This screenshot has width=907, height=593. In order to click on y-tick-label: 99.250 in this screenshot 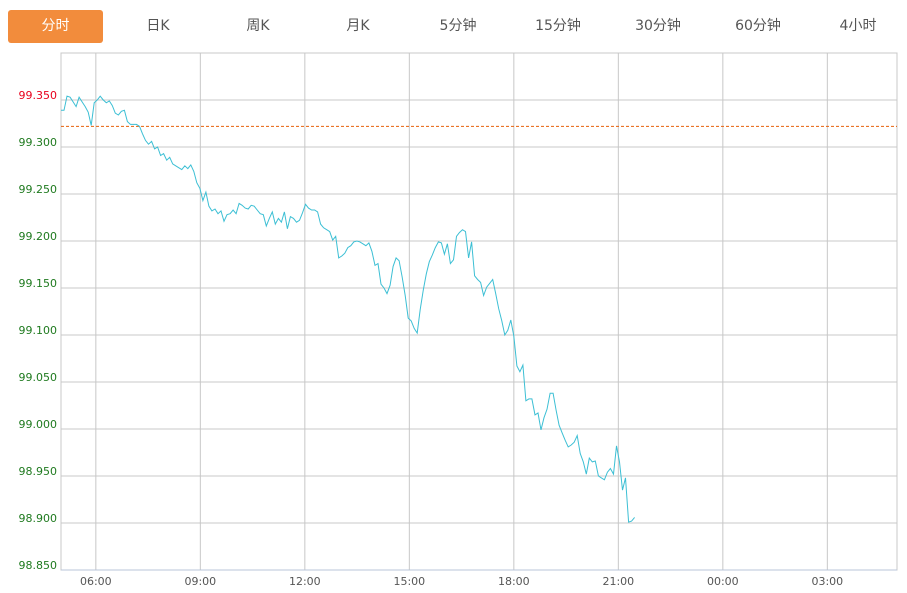, I will do `click(38, 189)`.